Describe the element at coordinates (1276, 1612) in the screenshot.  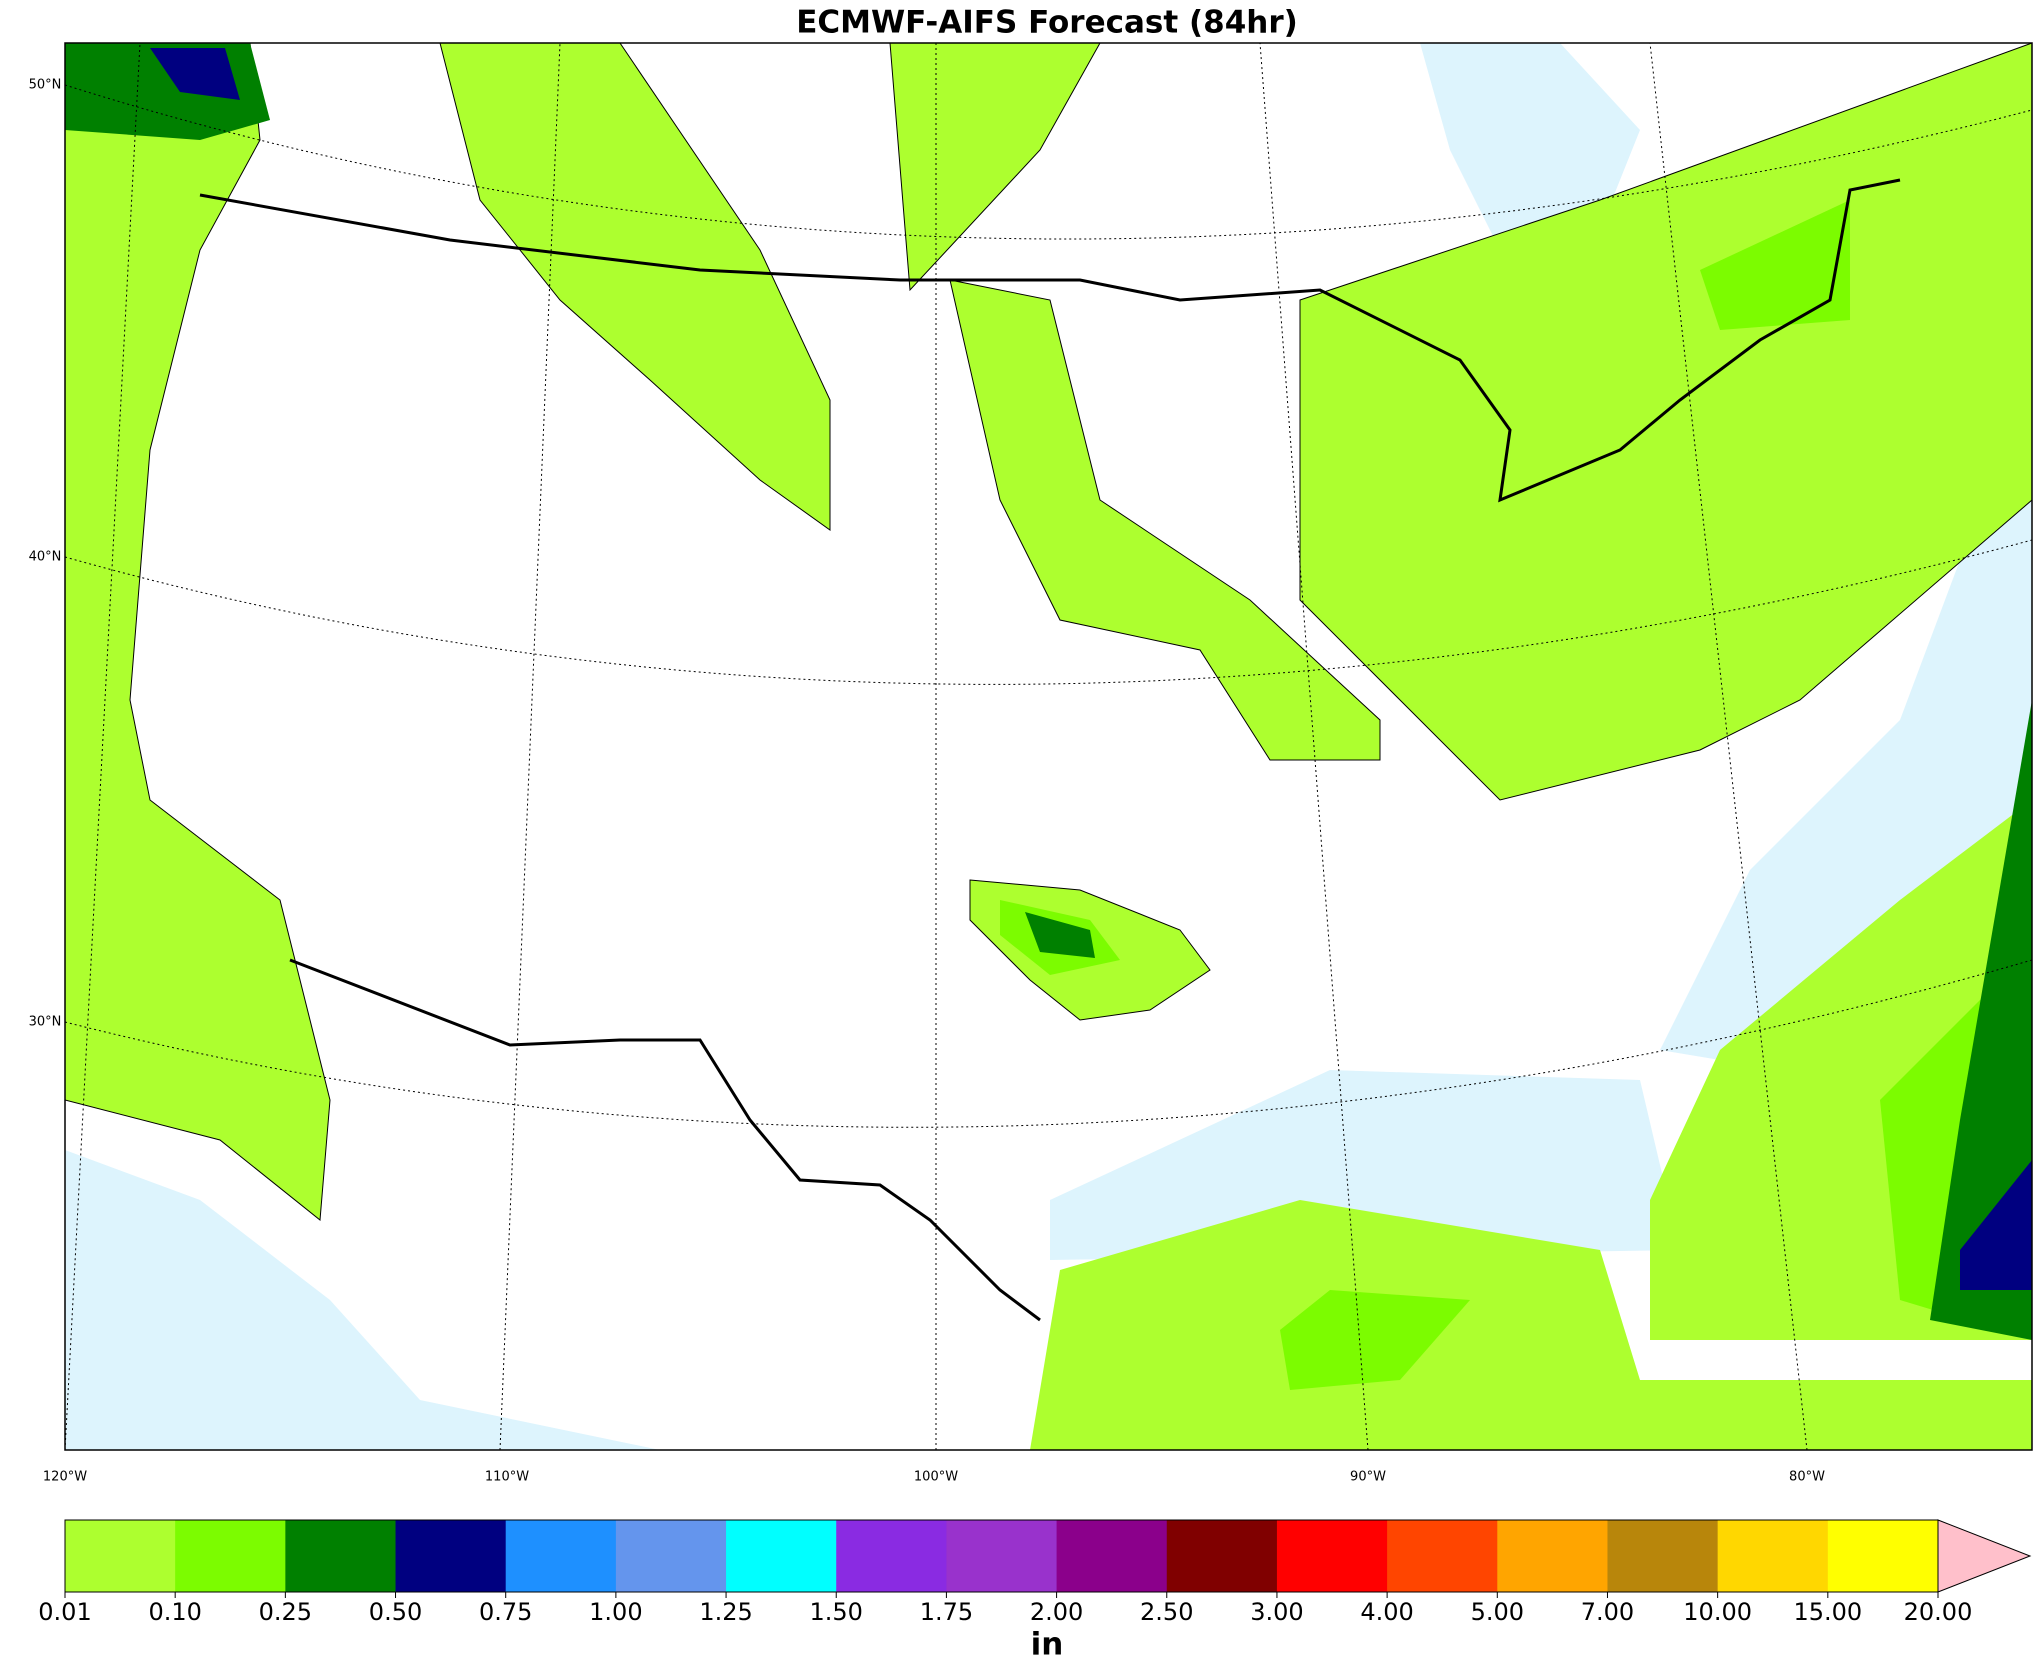
I see `colorbar-label: 3.00` at that location.